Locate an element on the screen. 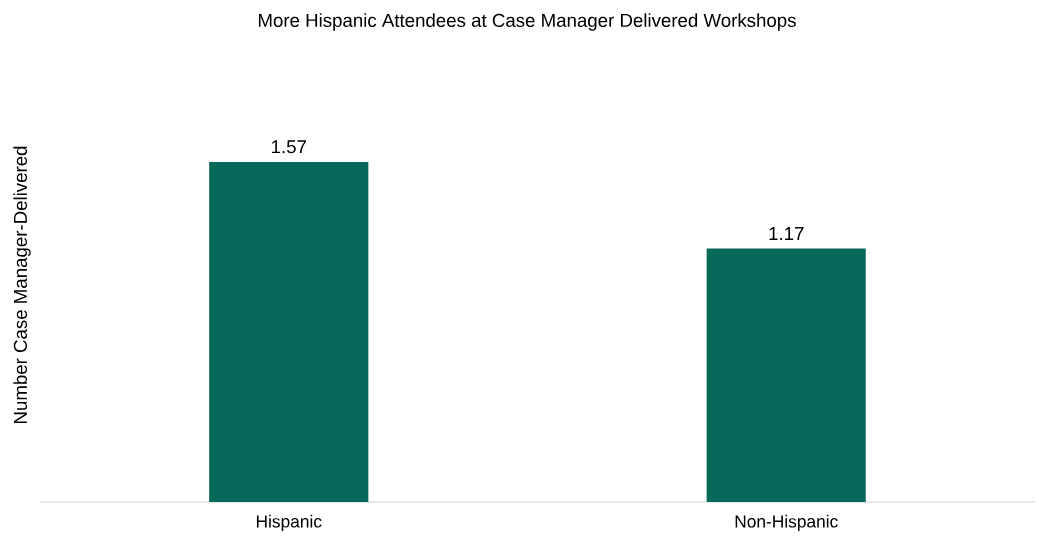  x-tick-label: Hispanic is located at coordinates (289, 523).